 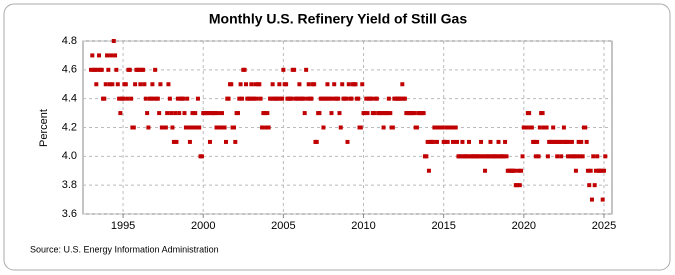 What do you see at coordinates (524, 226) in the screenshot?
I see `x-tick-label: 2020` at bounding box center [524, 226].